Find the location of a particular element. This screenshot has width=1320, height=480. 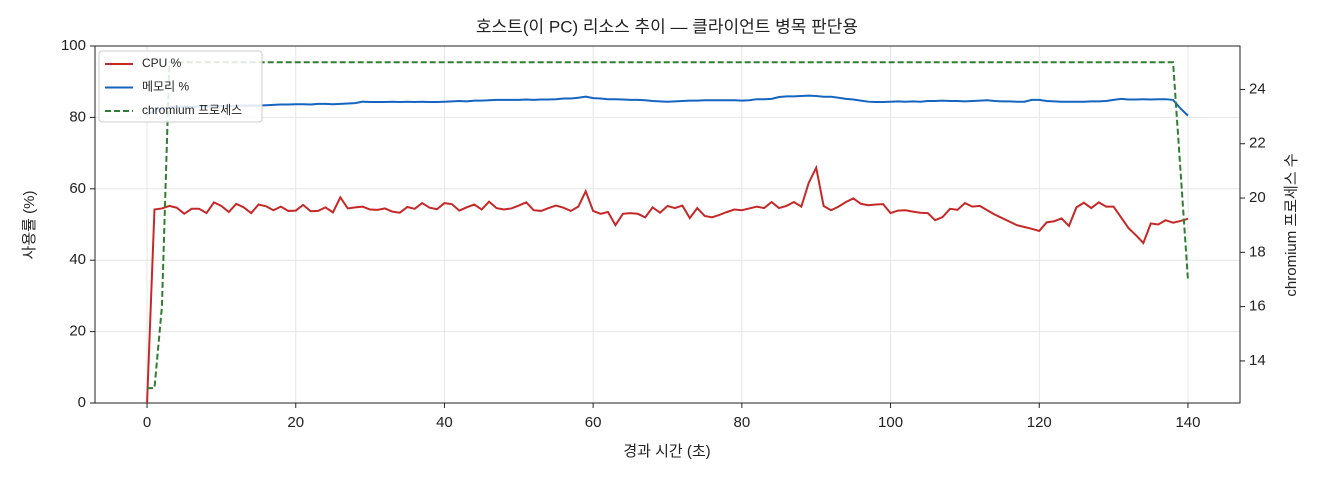

y-tick-label: 20 is located at coordinates (77, 331).